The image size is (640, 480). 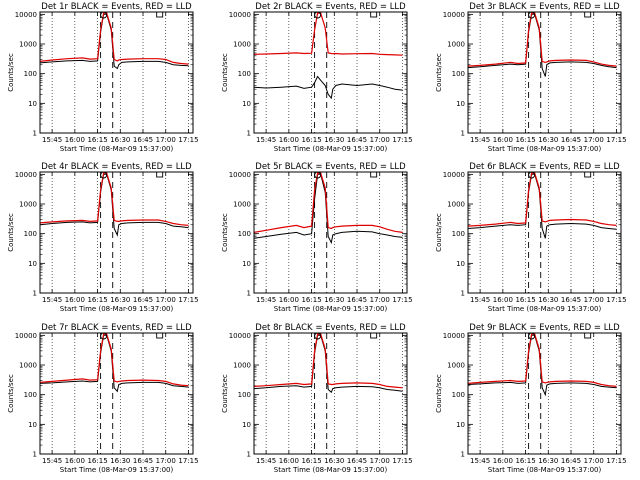 What do you see at coordinates (116, 328) in the screenshot?
I see `panel-title: Det 7r BLACK = Events, RED = LLD` at bounding box center [116, 328].